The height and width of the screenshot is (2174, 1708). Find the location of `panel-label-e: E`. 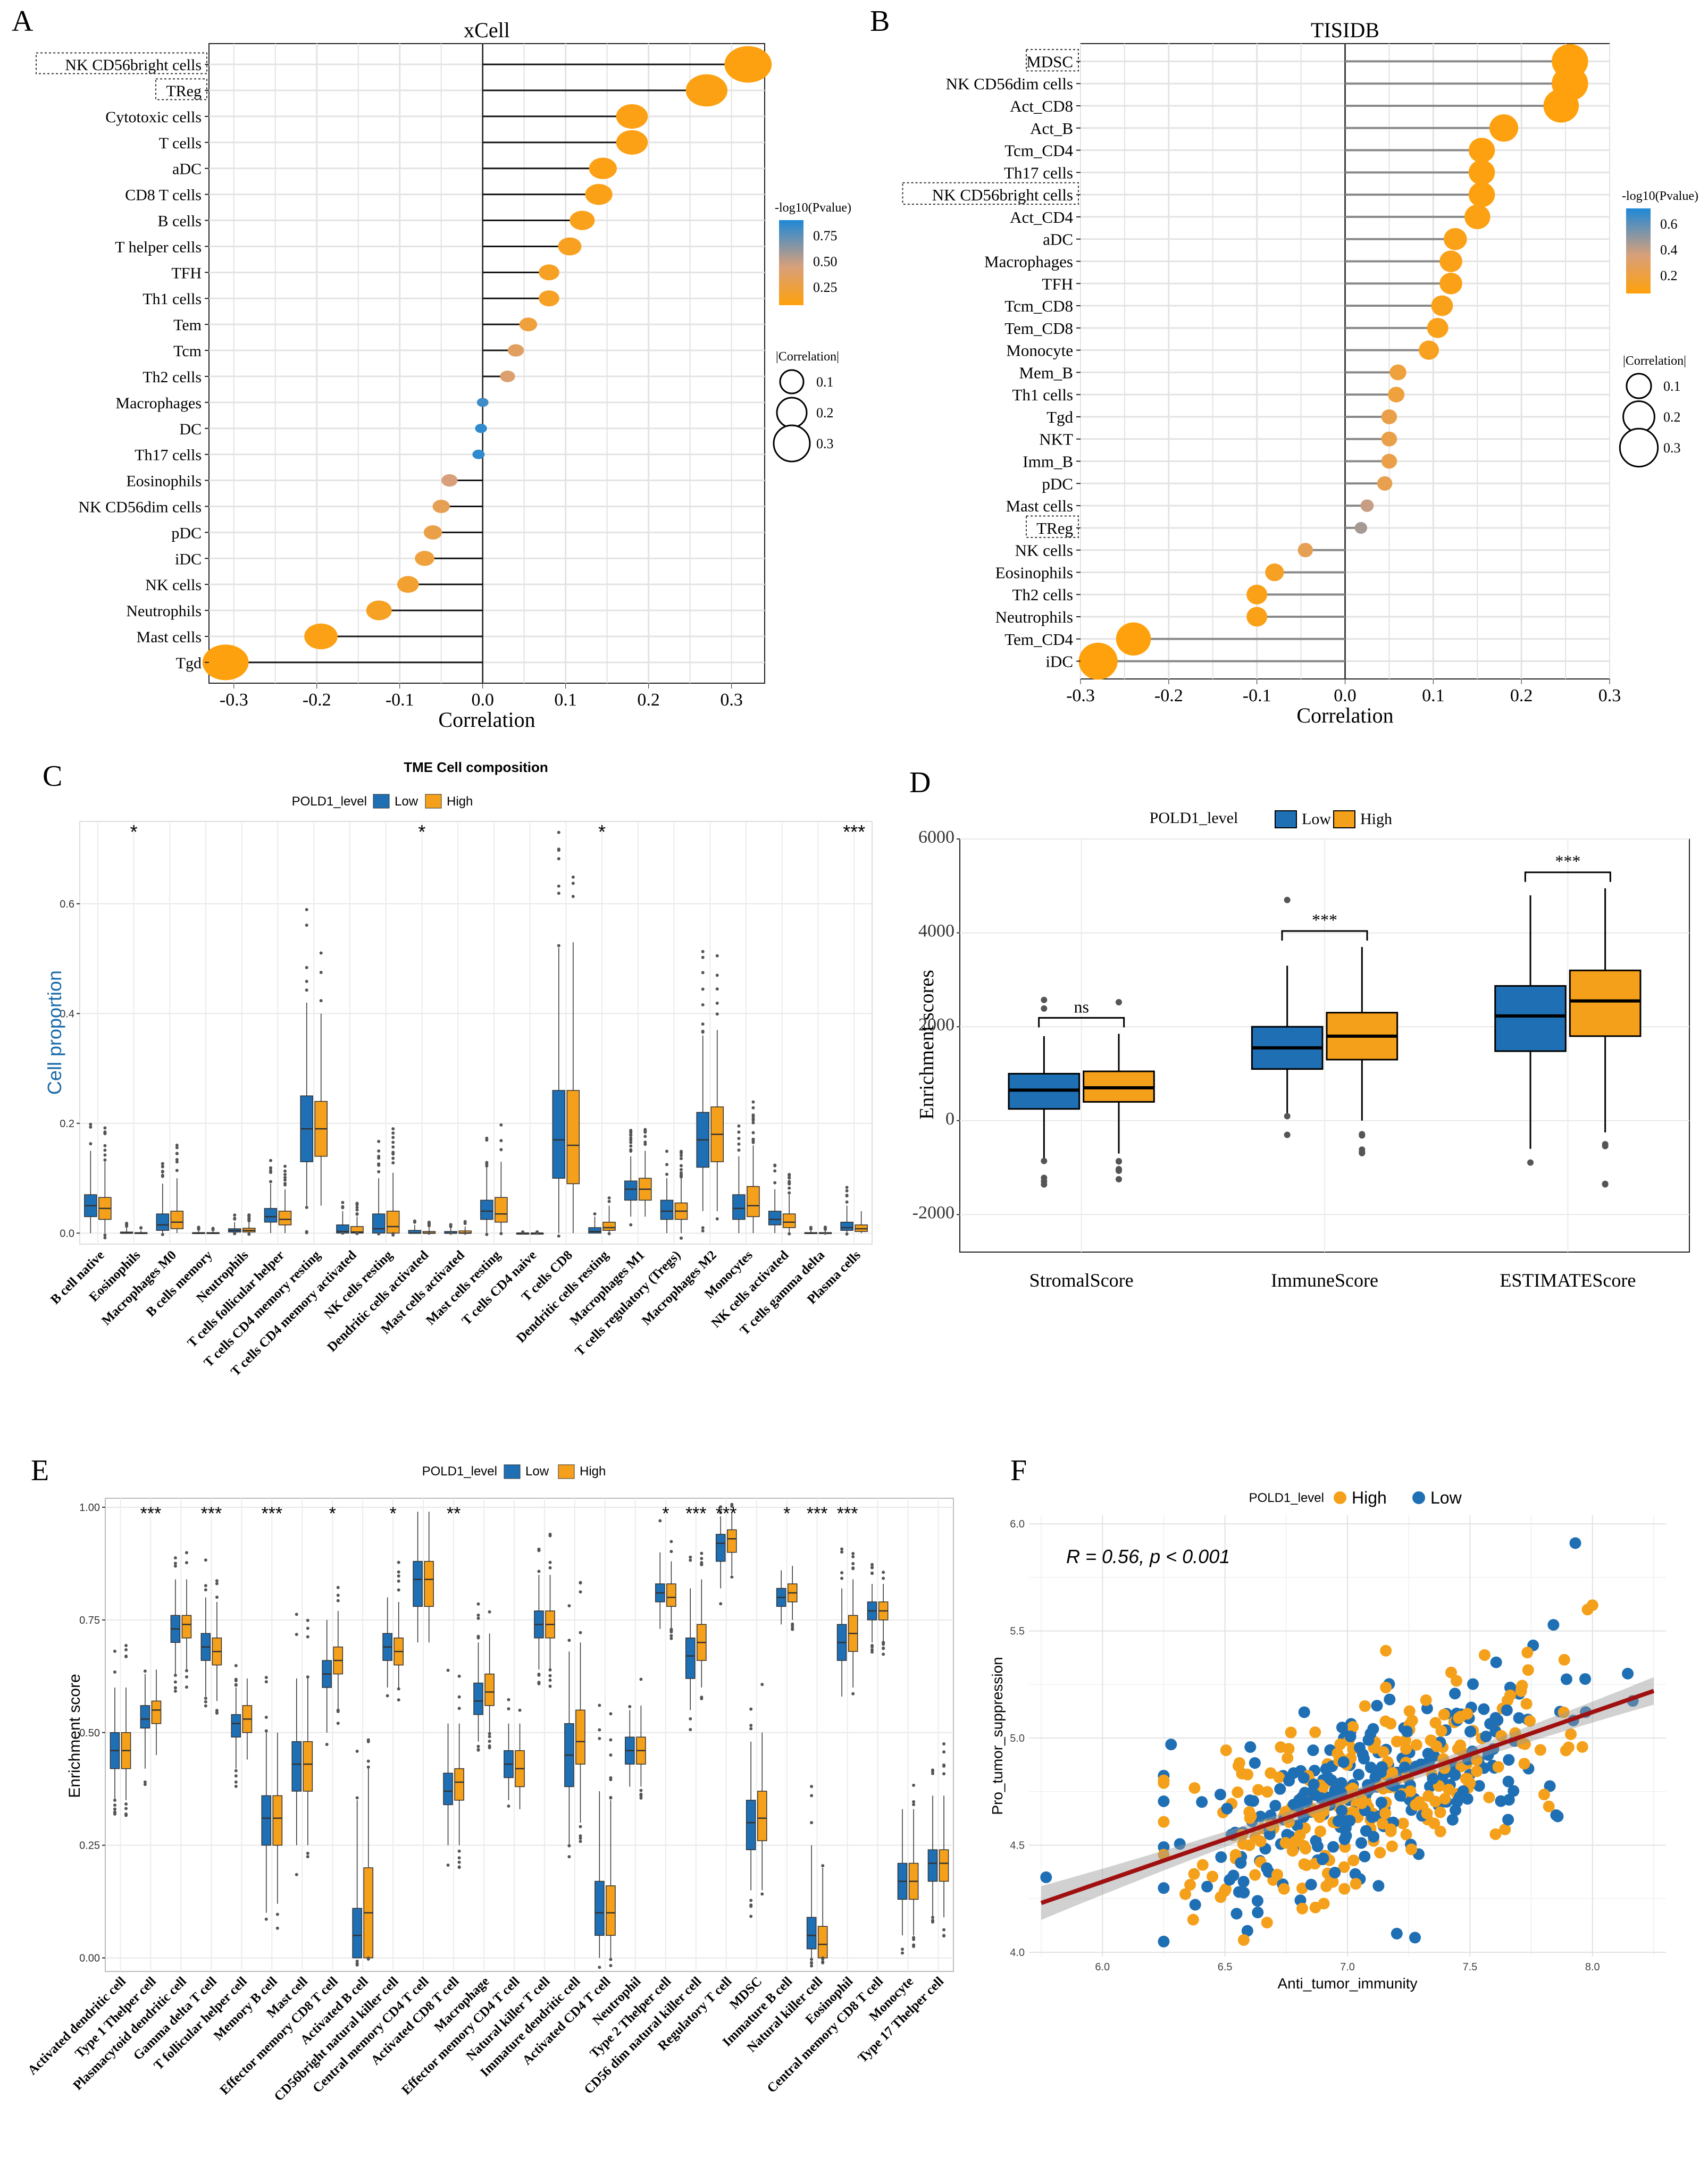

panel-label-e: E is located at coordinates (40, 1470).